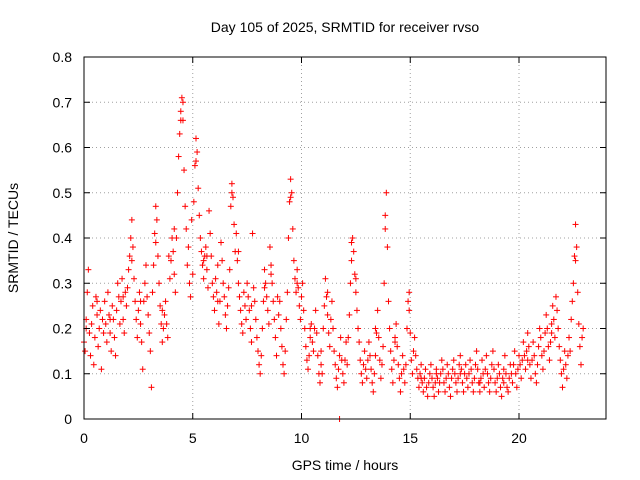 The width and height of the screenshot is (640, 480). Describe the element at coordinates (302, 438) in the screenshot. I see `x-tick-label: 10` at that location.